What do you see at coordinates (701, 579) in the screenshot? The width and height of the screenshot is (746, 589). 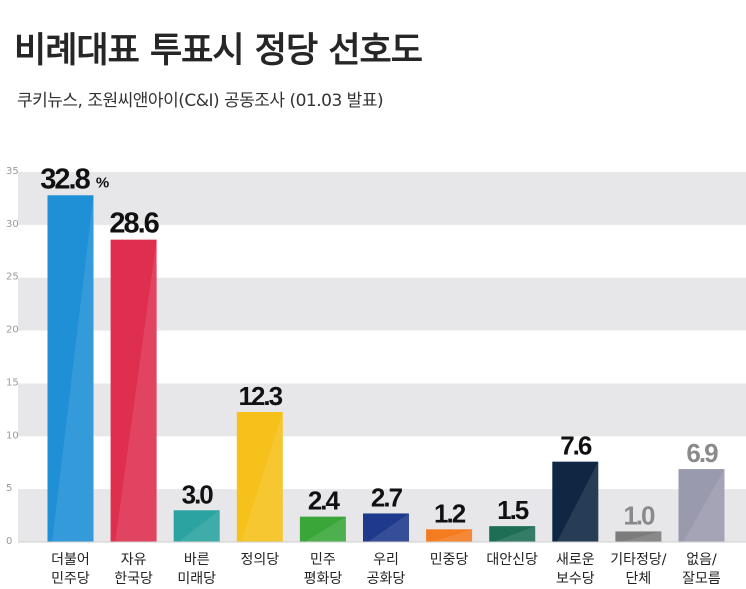 I see `x-category-line: 잘모름` at bounding box center [701, 579].